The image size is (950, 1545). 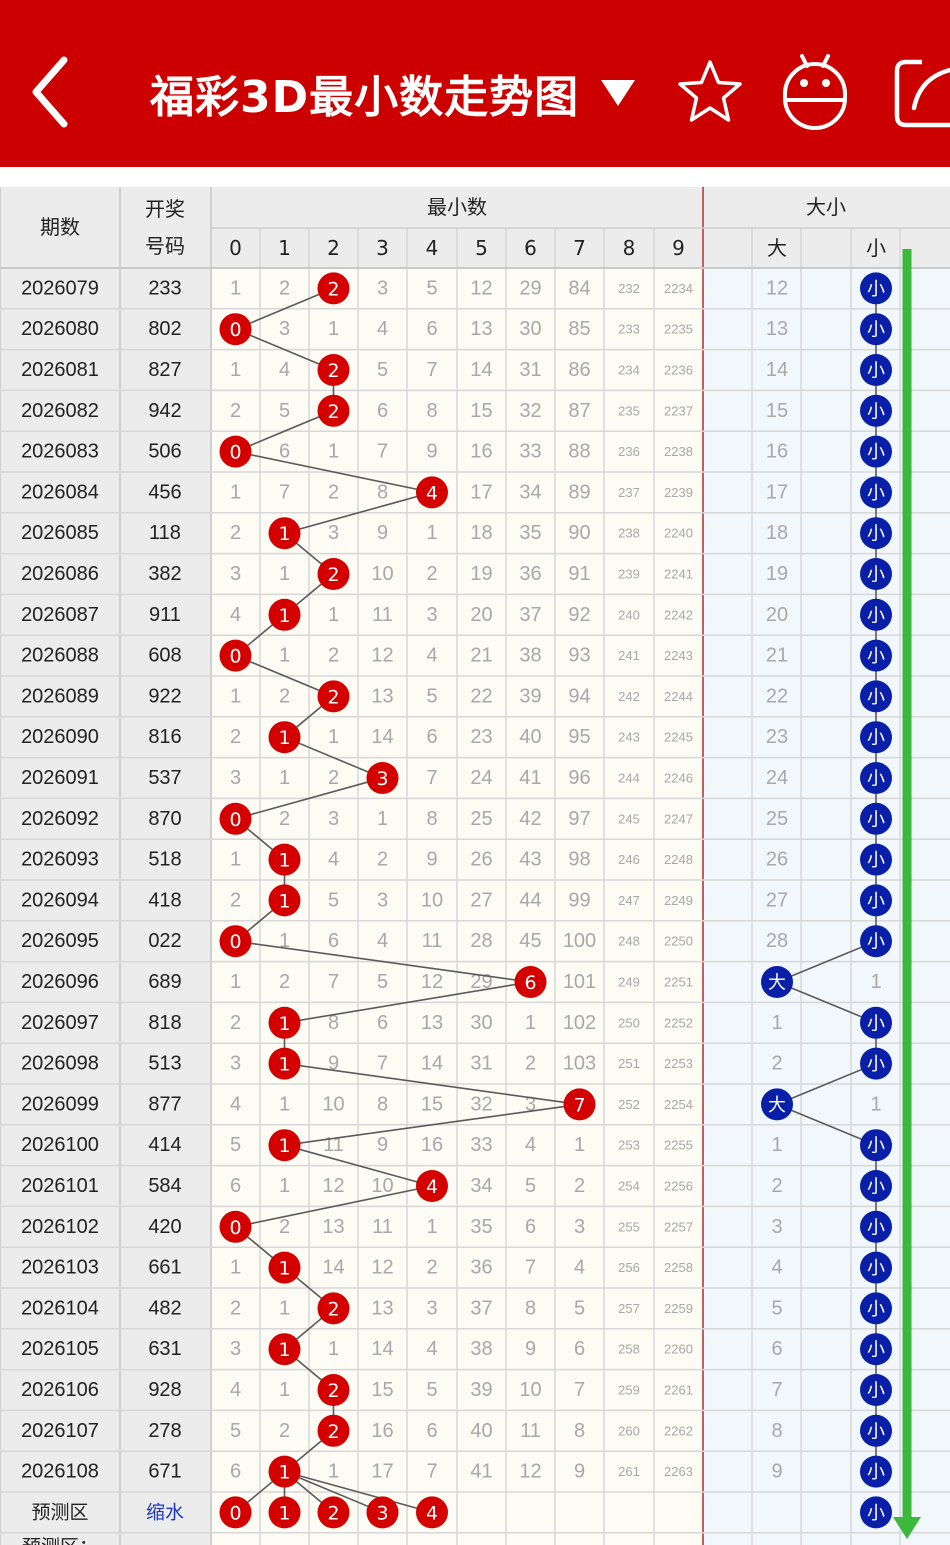 I want to click on period-cell: 2026100, so click(x=60, y=1145).